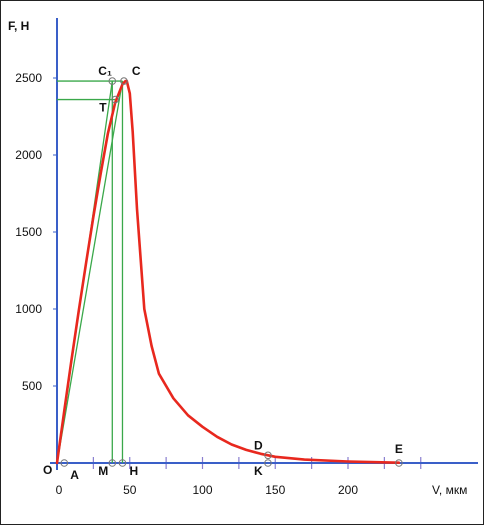 This screenshot has width=484, height=525. Describe the element at coordinates (449, 490) in the screenshot. I see `x-axis-title: V, мкм` at that location.